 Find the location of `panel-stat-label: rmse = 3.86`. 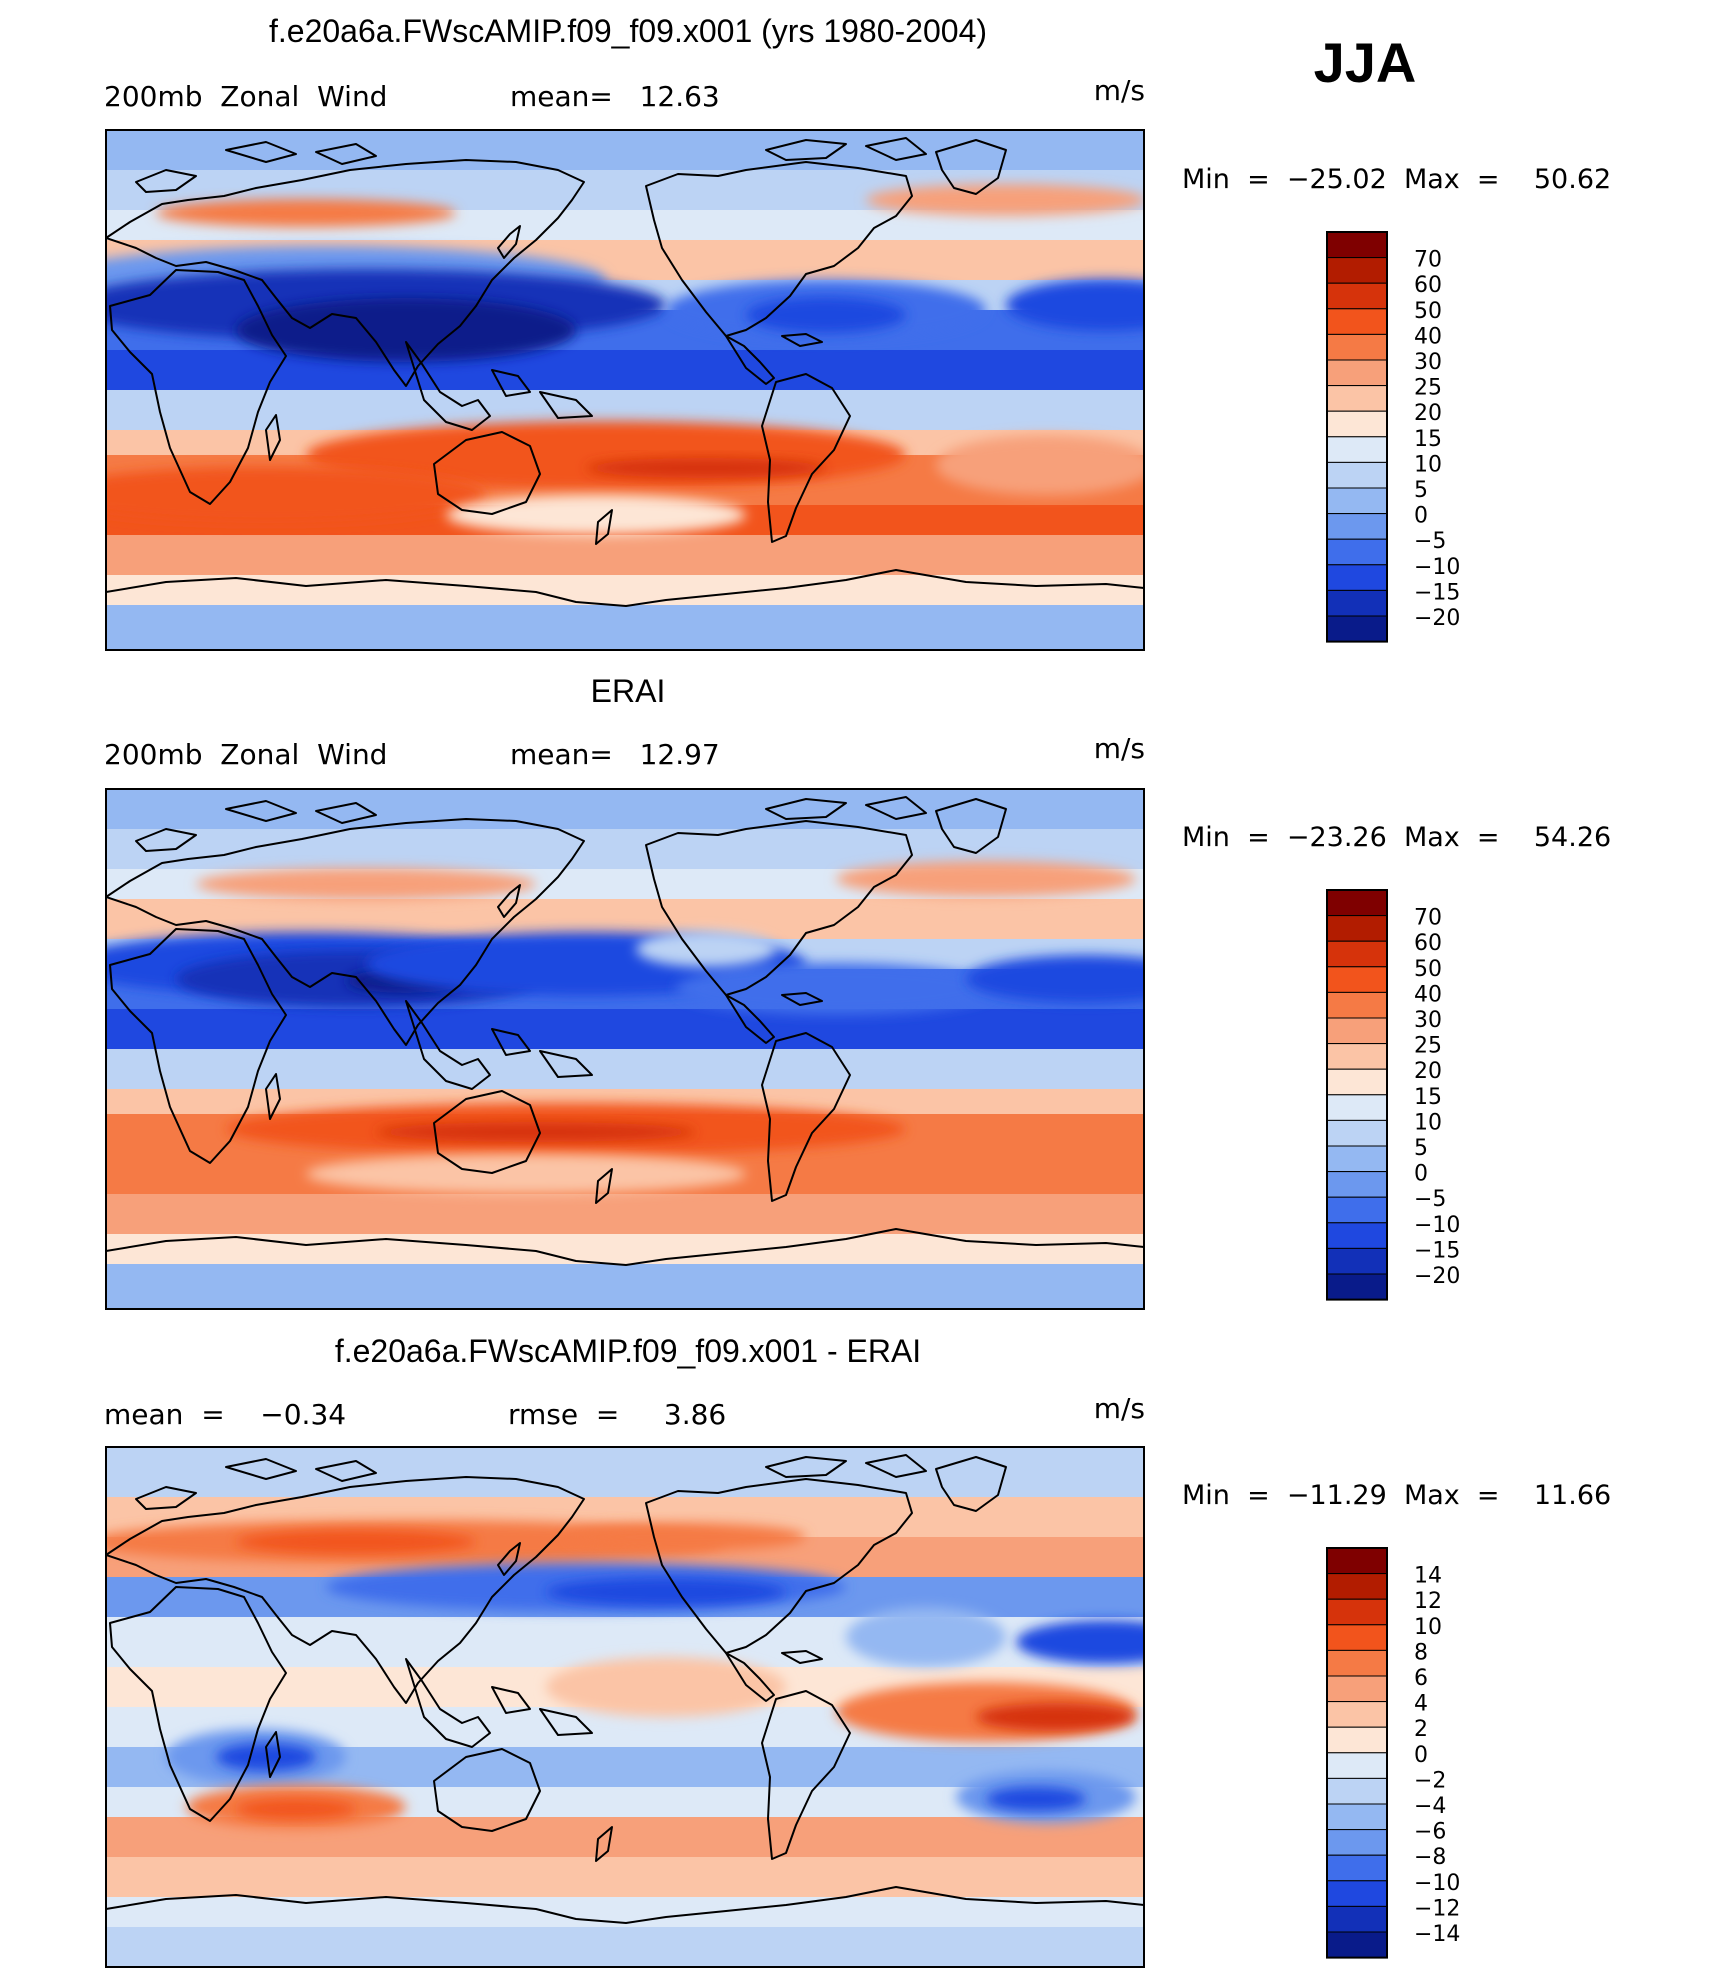

panel-stat-label: rmse = 3.86 is located at coordinates (617, 1414).